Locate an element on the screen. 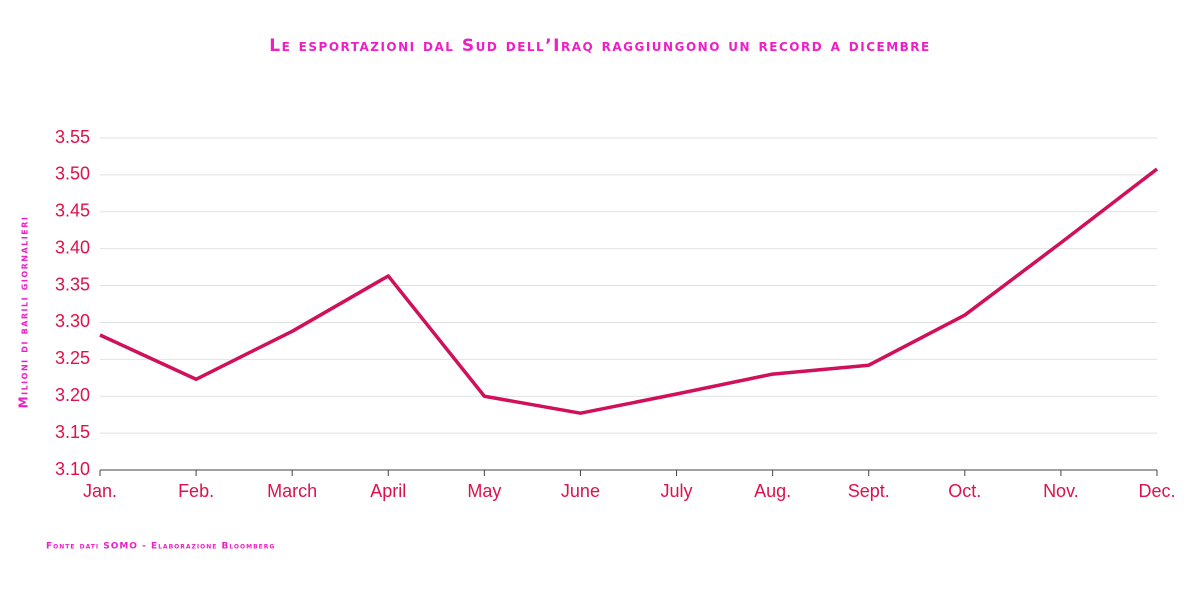 The image size is (1200, 590). x-tick-label: April is located at coordinates (388, 491).